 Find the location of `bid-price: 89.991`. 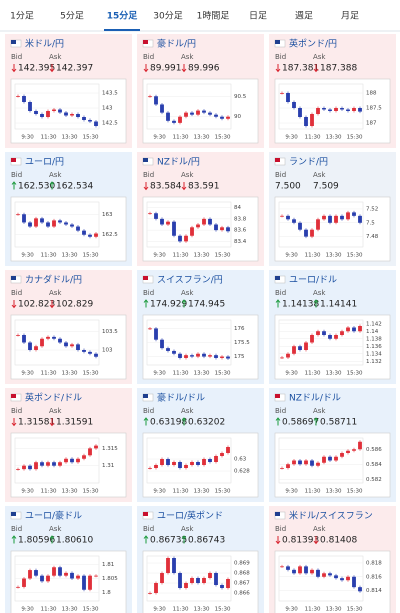

bid-price: 89.991 is located at coordinates (166, 69).